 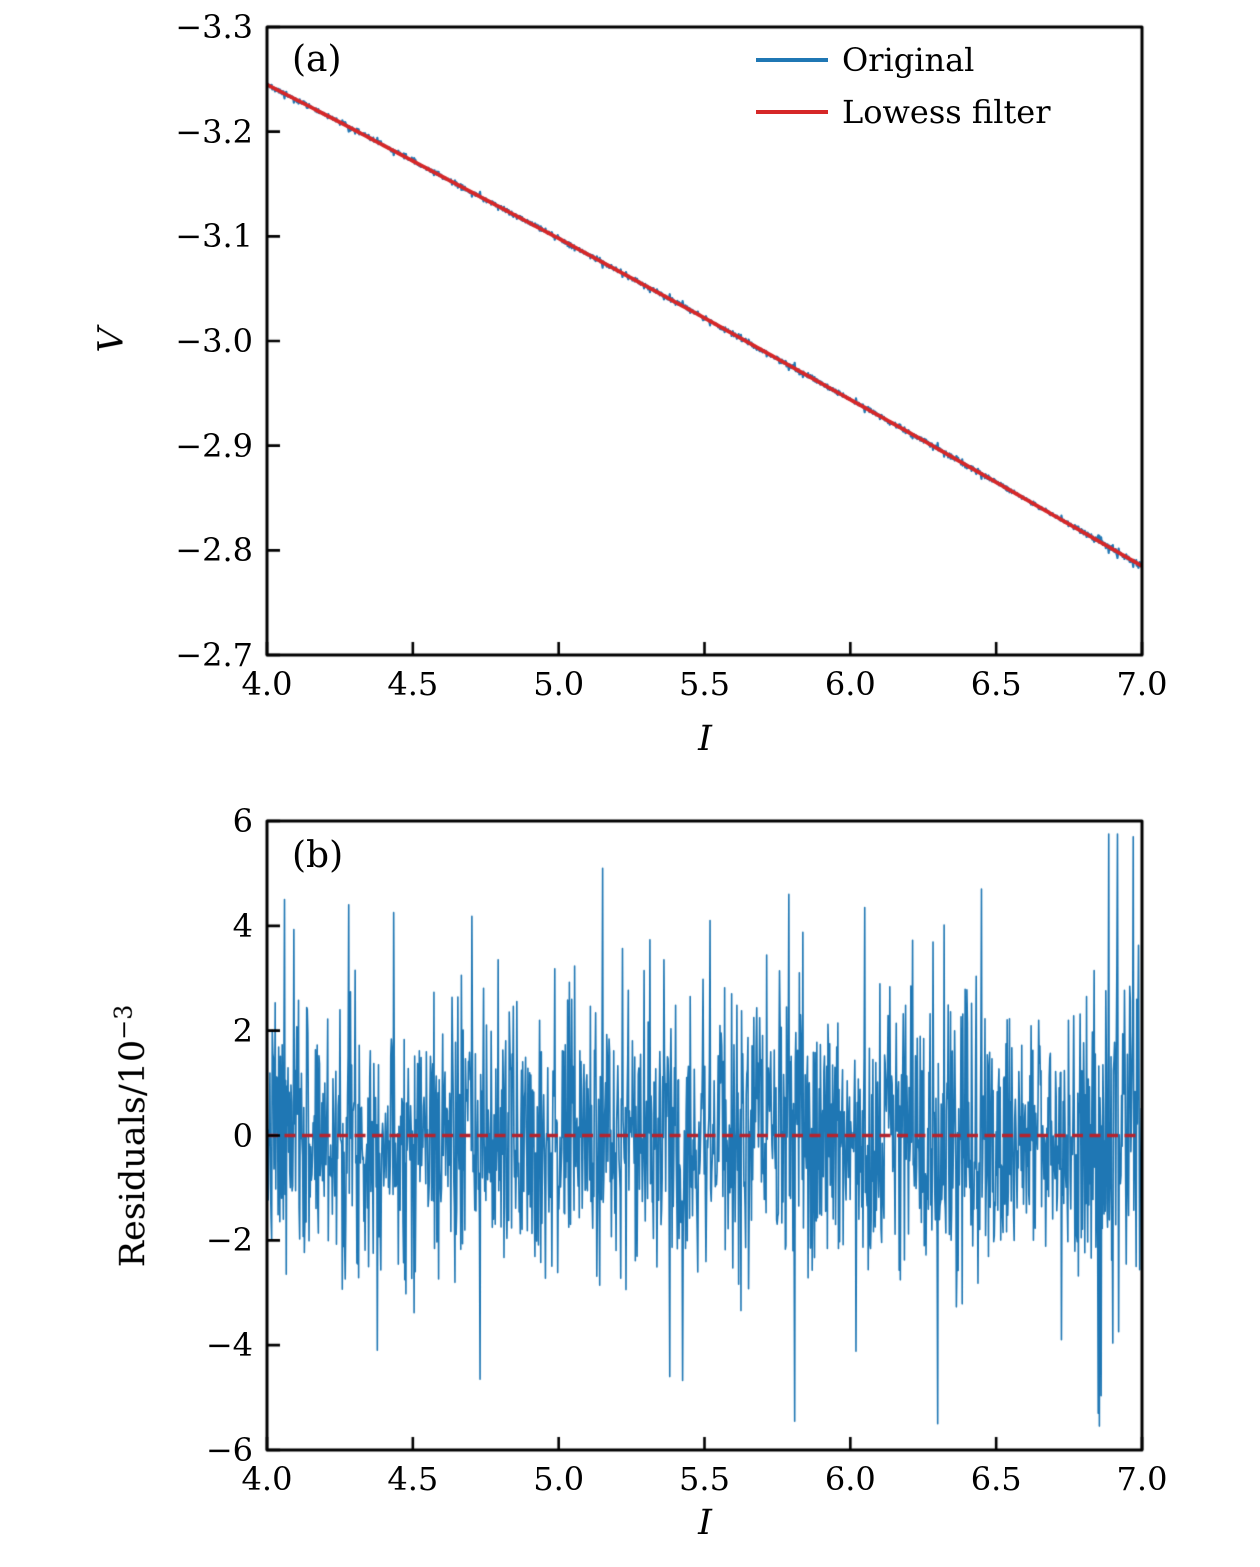 I want to click on panel-a-y-tick-label-−3.1: −3.1, so click(x=214, y=236).